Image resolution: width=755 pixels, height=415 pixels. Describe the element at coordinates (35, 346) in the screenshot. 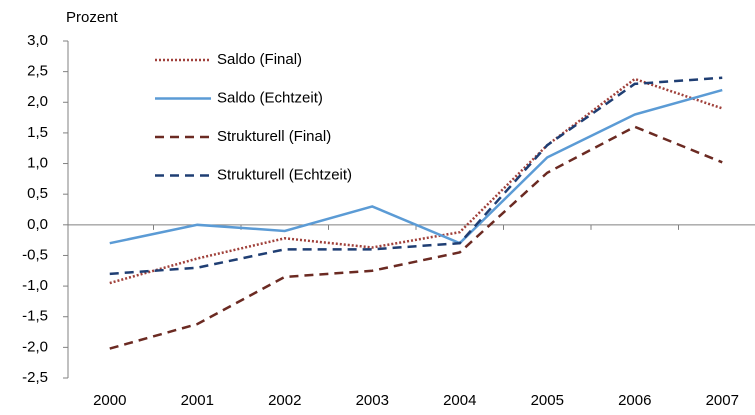

I see `y-tick-label: -2,0` at that location.